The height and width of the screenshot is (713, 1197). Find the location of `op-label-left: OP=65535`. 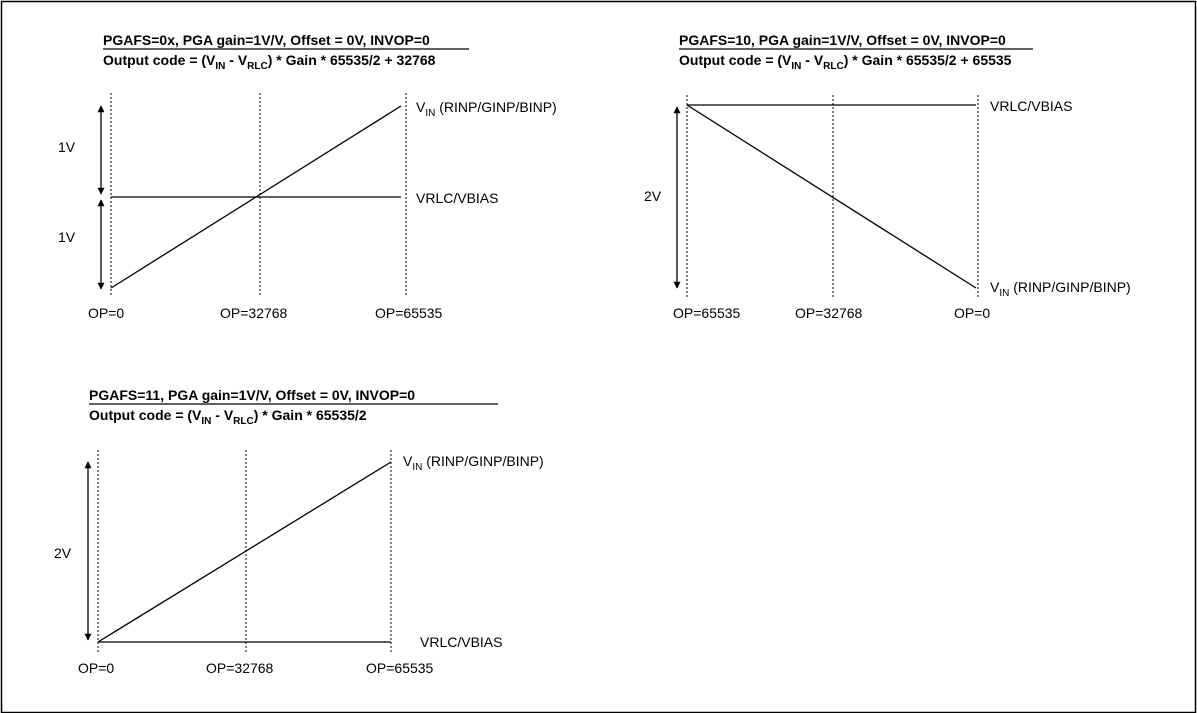

op-label-left: OP=65535 is located at coordinates (707, 313).